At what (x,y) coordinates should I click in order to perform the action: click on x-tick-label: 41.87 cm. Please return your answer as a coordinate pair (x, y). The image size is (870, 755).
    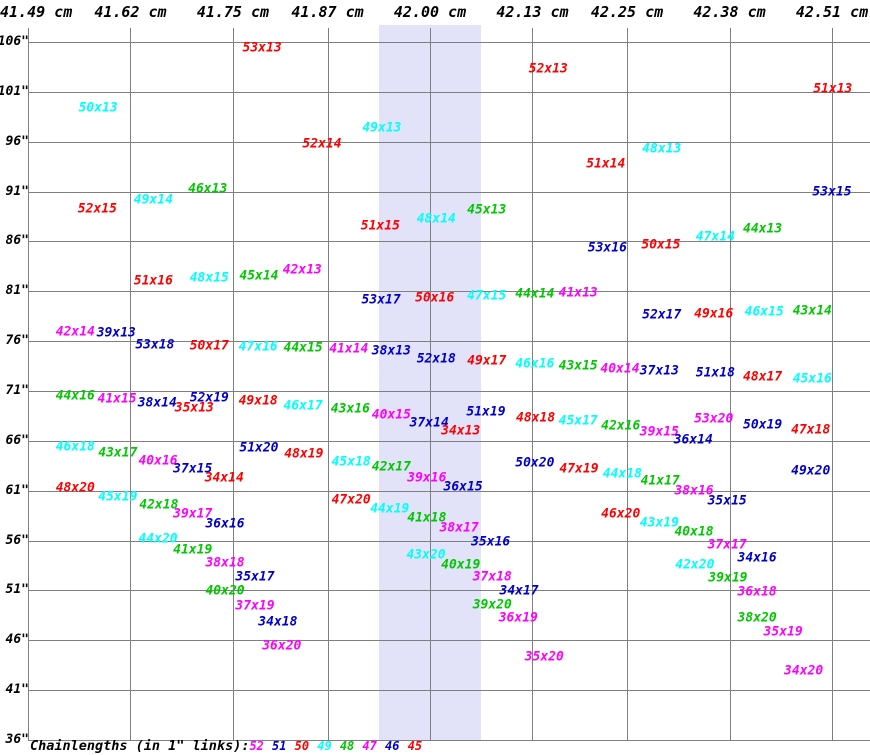
    Looking at the image, I should click on (327, 12).